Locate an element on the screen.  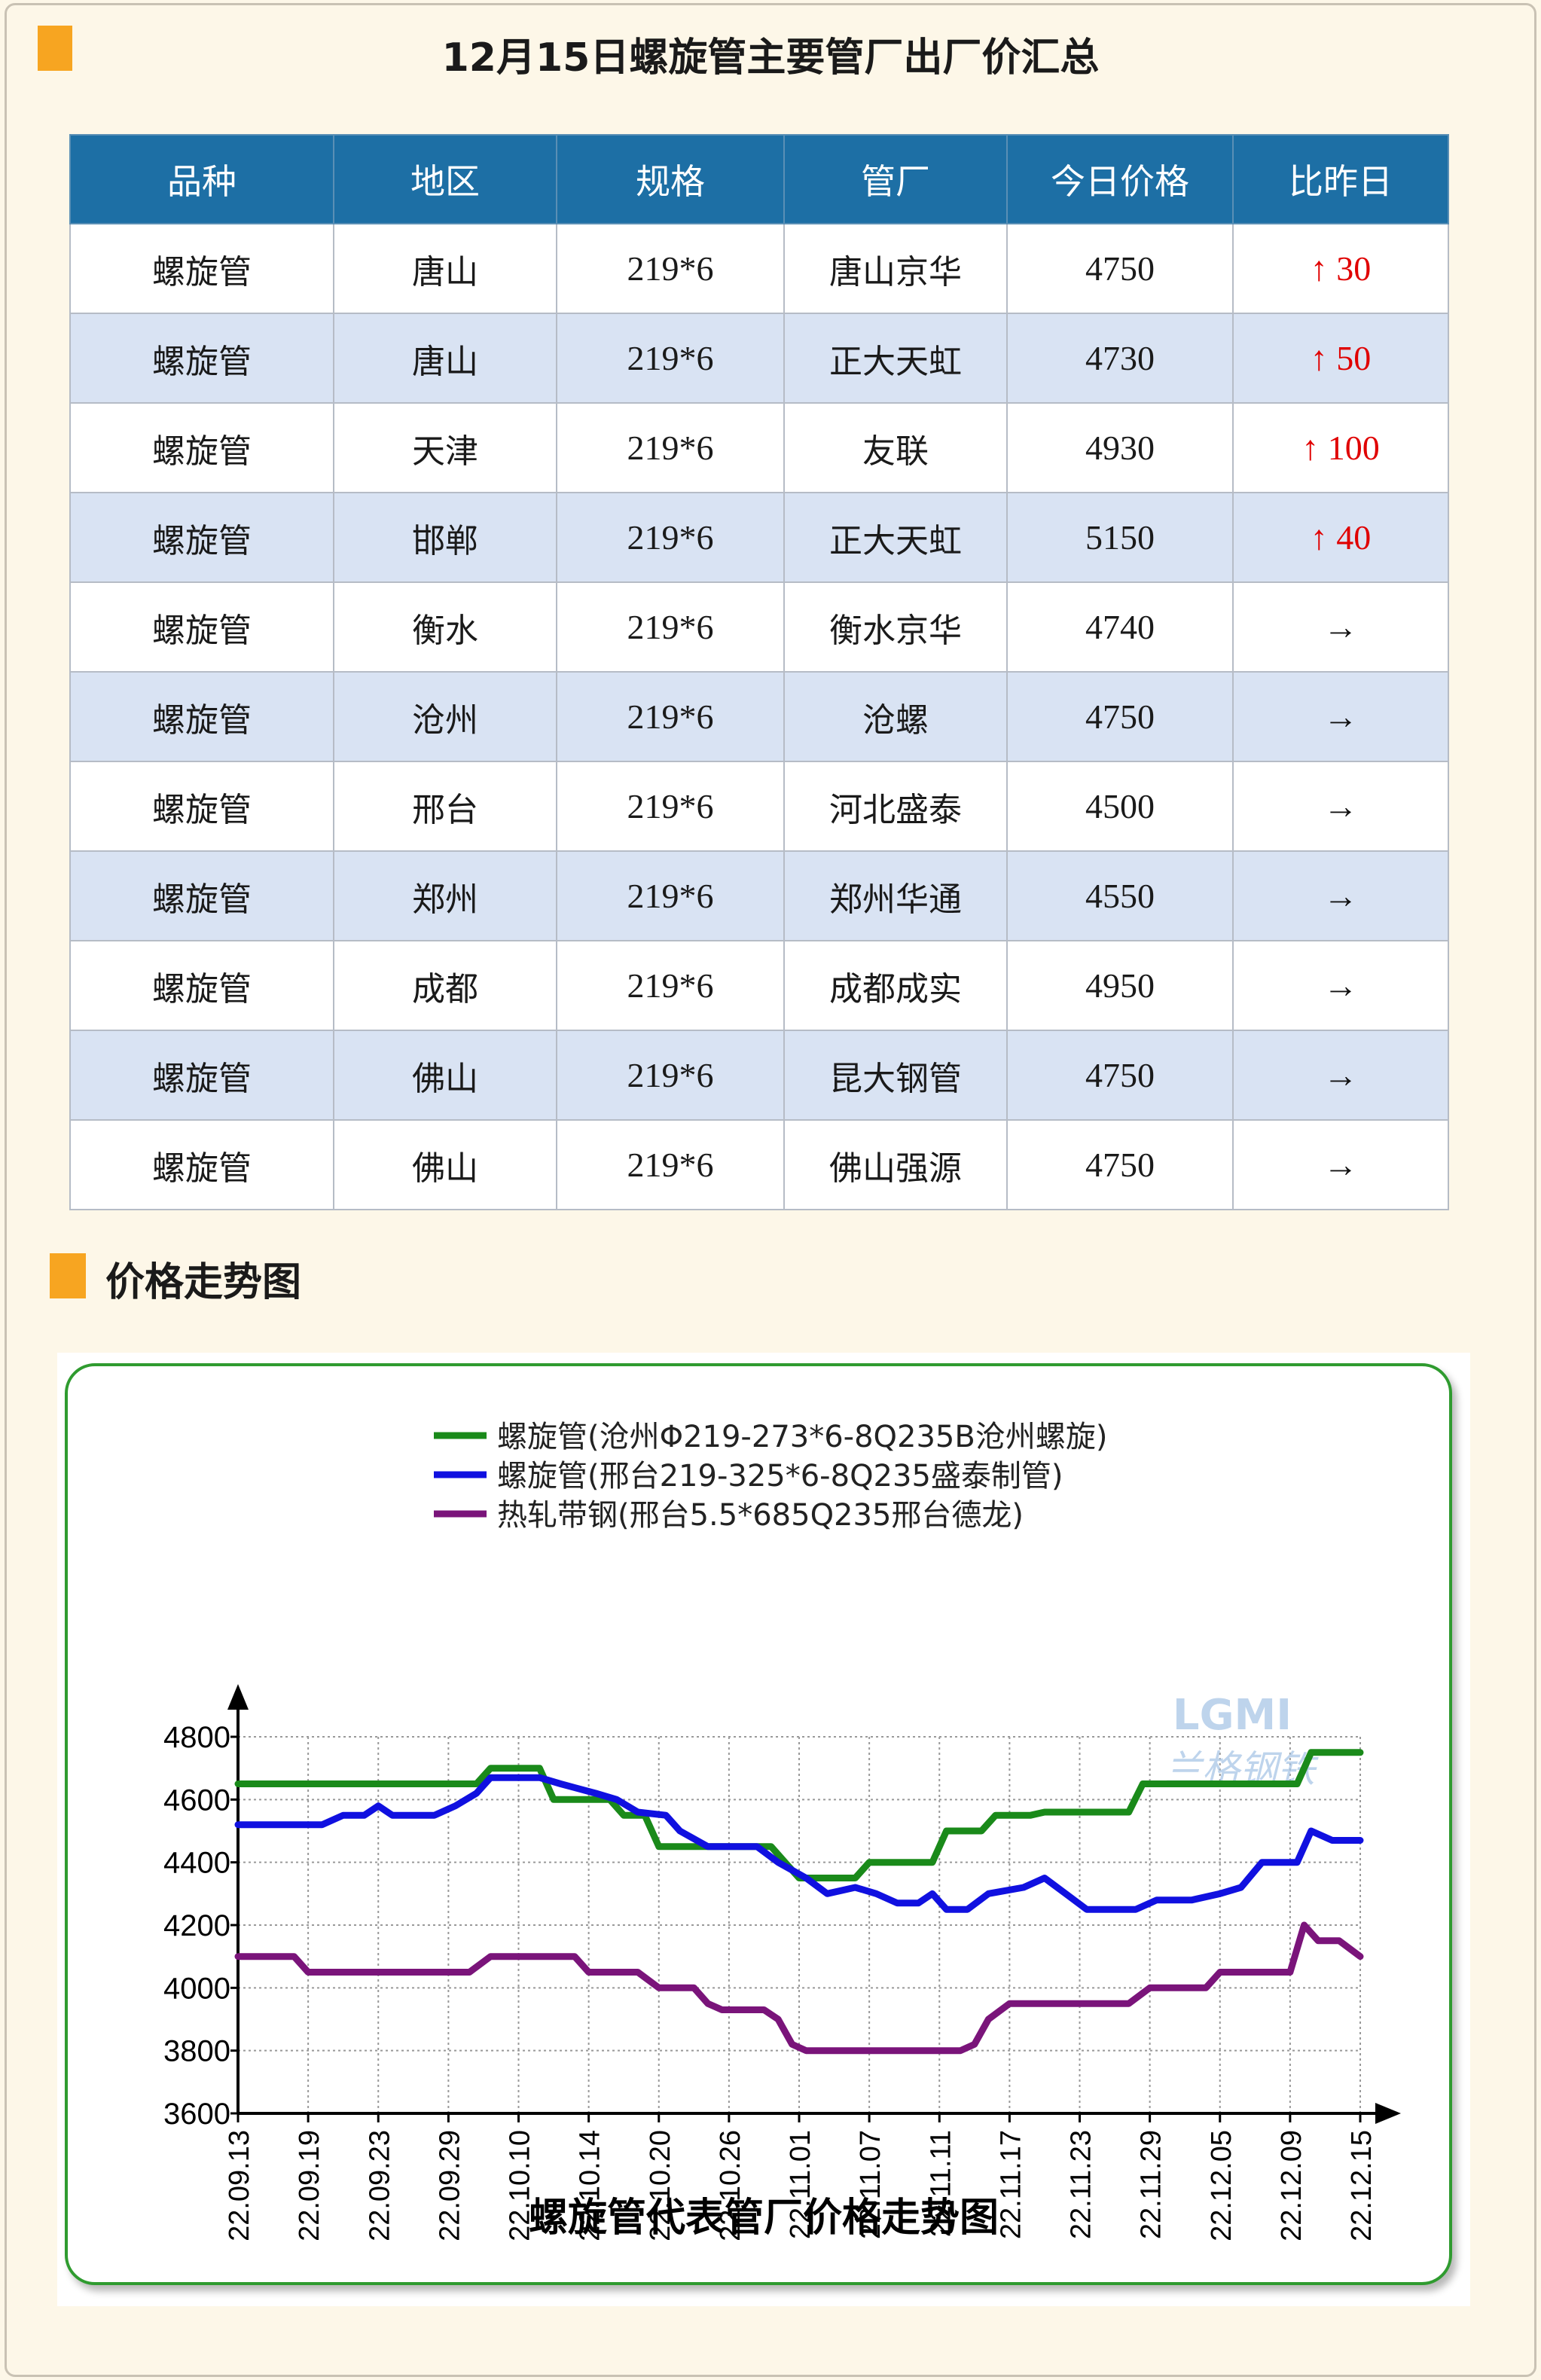
table-row: 螺旋管 唐山 219*6 正大天虹 4730 ↑ 50 is located at coordinates (759, 358).